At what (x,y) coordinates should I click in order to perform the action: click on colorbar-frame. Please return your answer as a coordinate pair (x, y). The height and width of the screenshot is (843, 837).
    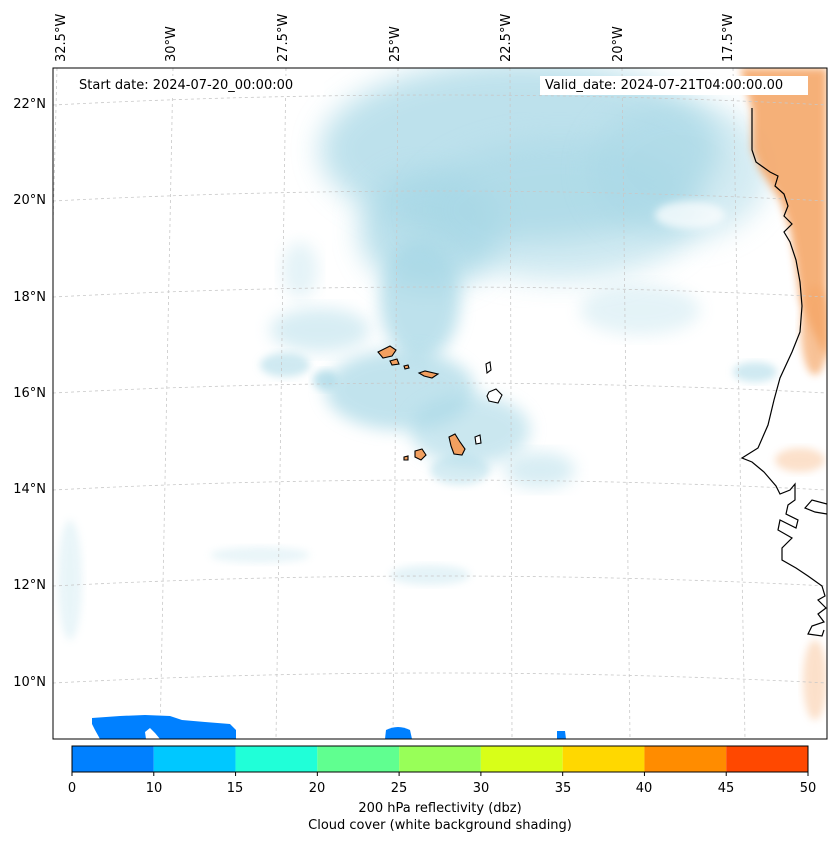
    Looking at the image, I should click on (440, 759).